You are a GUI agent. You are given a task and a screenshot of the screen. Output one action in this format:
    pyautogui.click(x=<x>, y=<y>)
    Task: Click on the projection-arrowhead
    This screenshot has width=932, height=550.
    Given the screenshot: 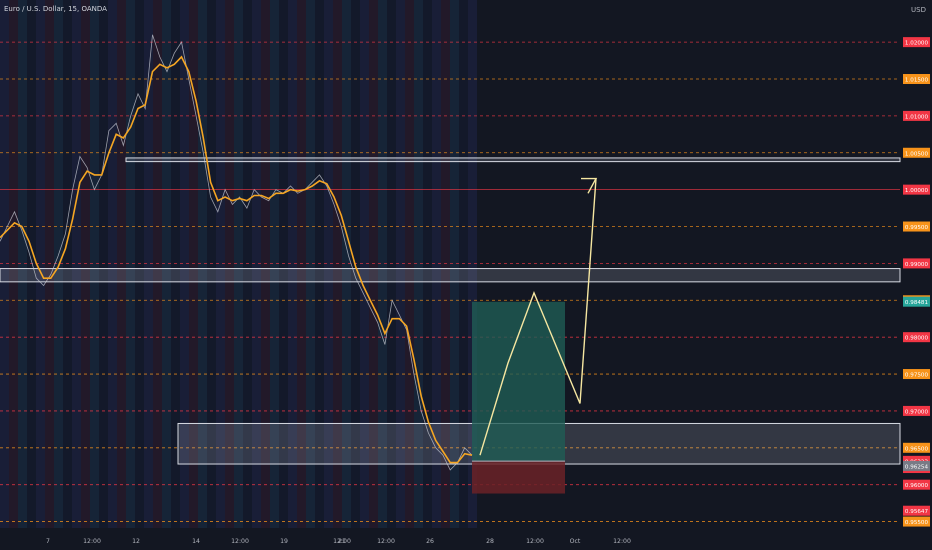 What is the action you would take?
    pyautogui.click(x=589, y=185)
    